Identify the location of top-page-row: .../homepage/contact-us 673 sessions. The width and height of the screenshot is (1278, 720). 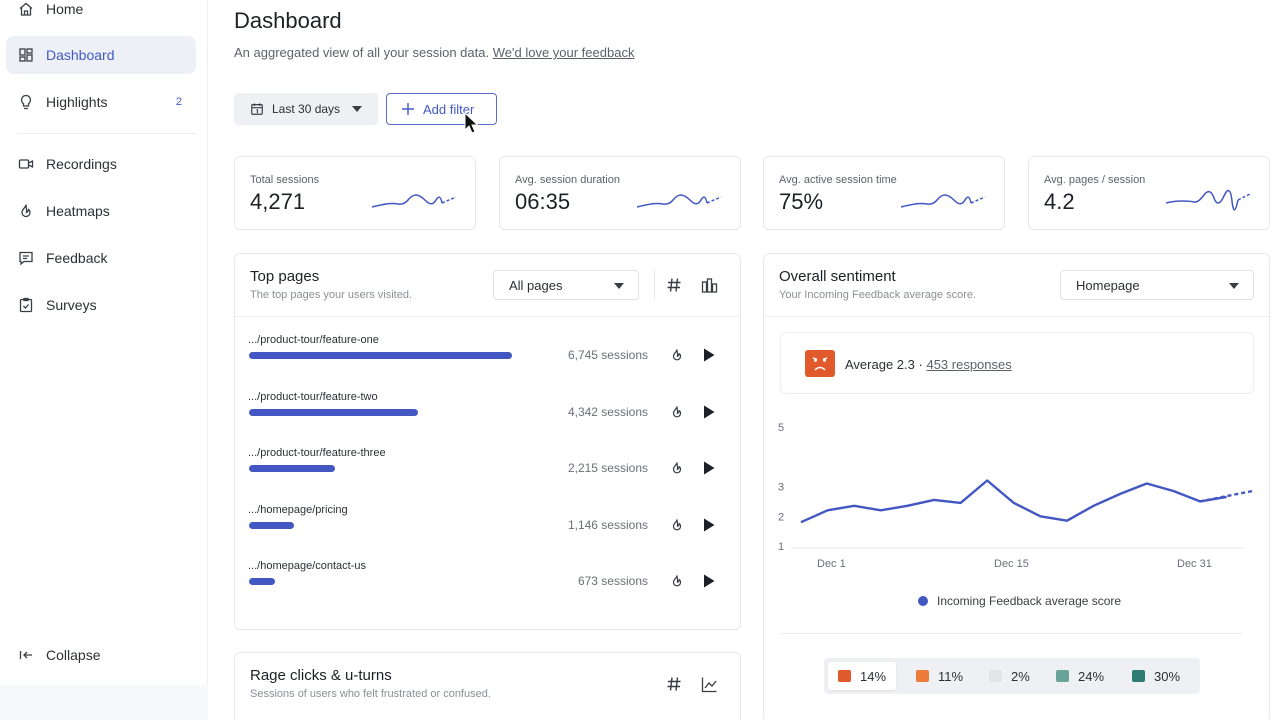
(488, 585).